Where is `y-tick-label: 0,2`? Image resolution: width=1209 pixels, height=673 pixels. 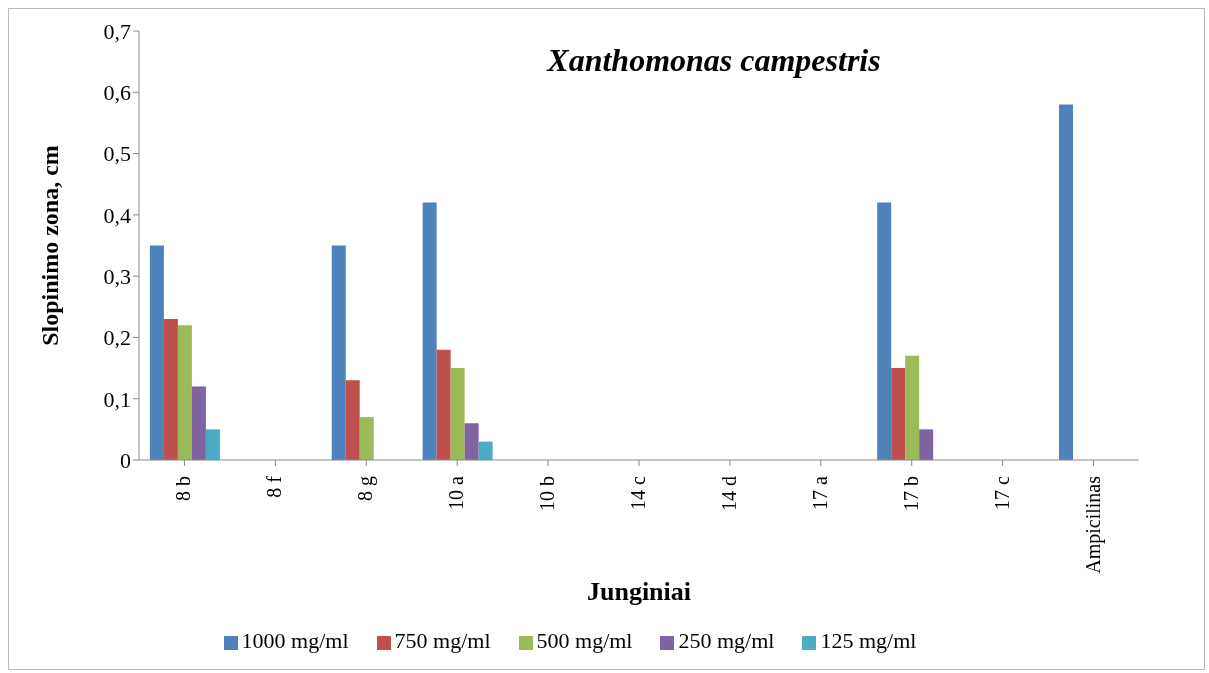
y-tick-label: 0,2 is located at coordinates (117, 338).